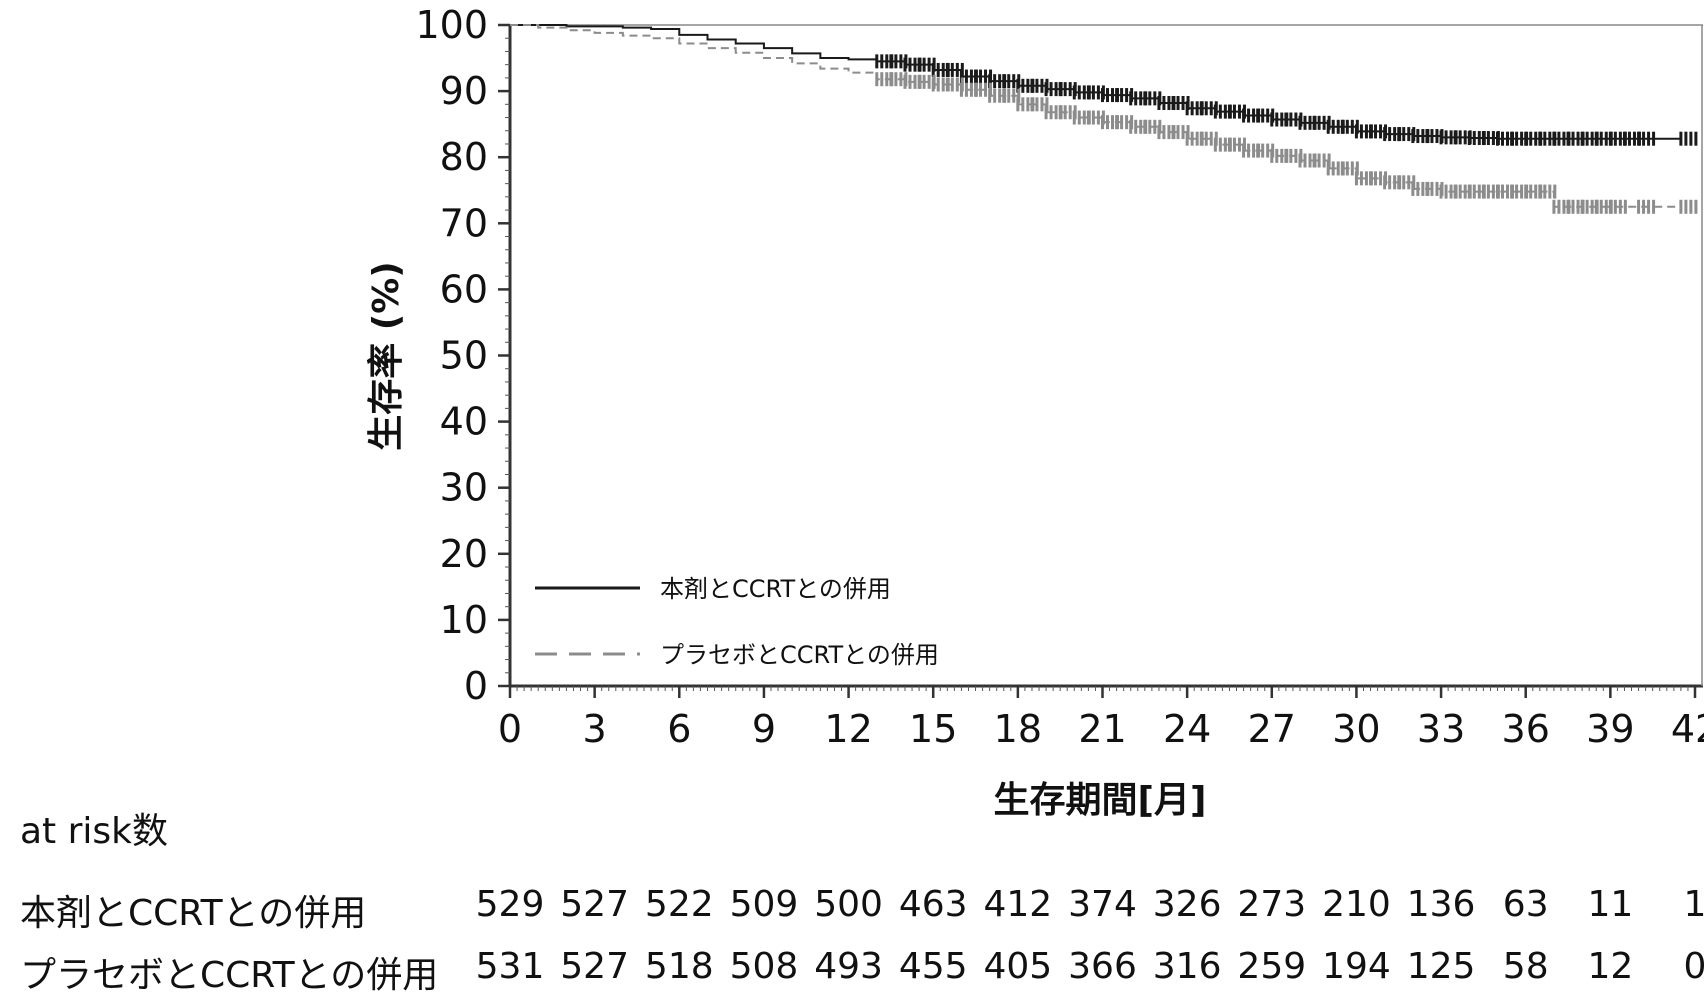 The width and height of the screenshot is (1704, 998). I want to click on y-tick-label: 60, so click(464, 289).